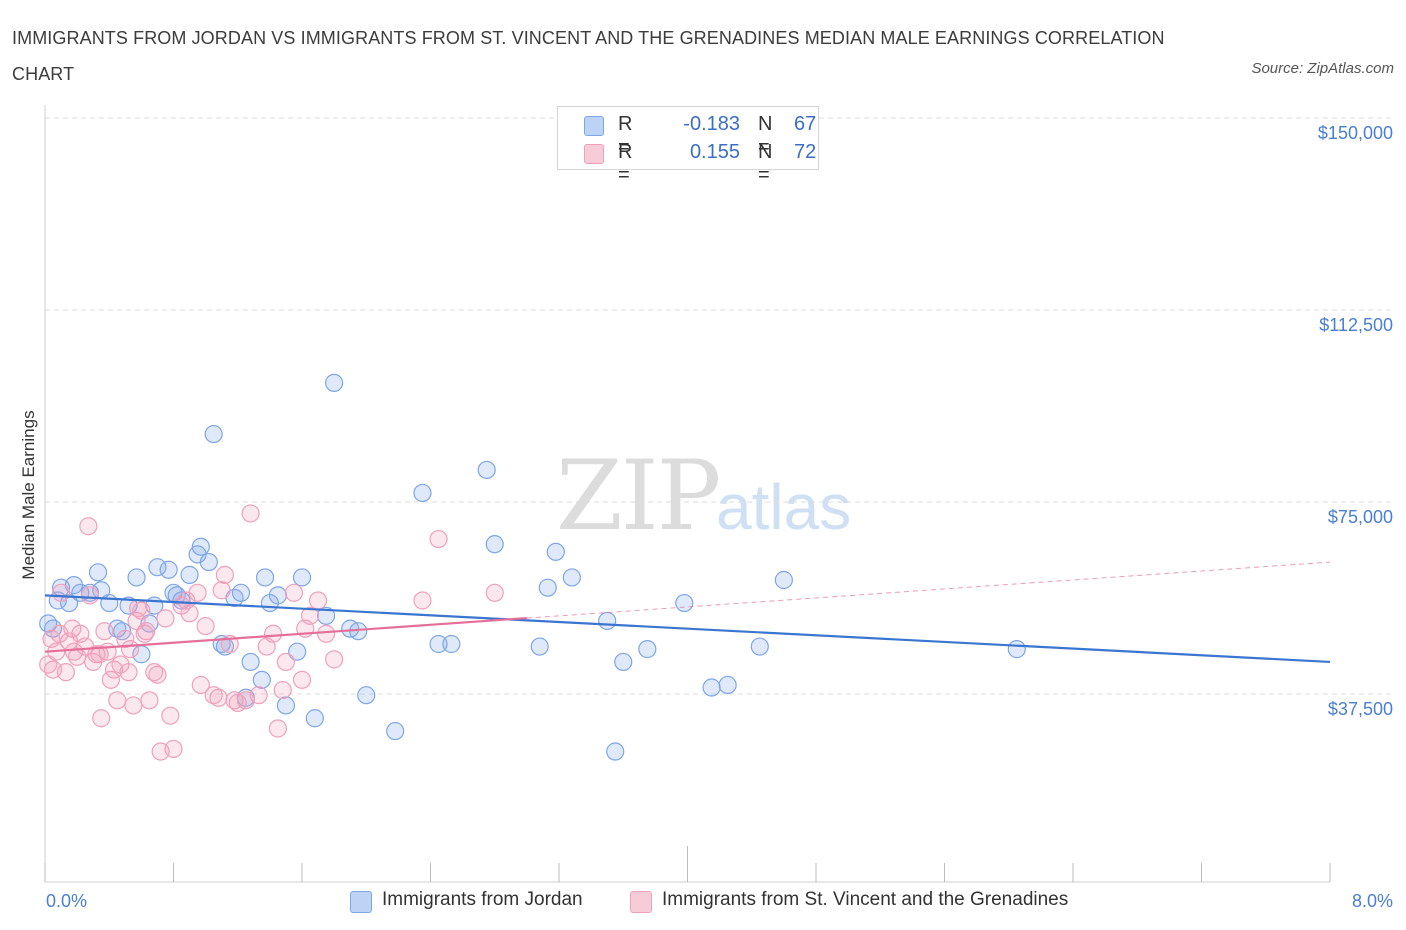  I want to click on y-tick-label: $75,000, so click(1360, 517).